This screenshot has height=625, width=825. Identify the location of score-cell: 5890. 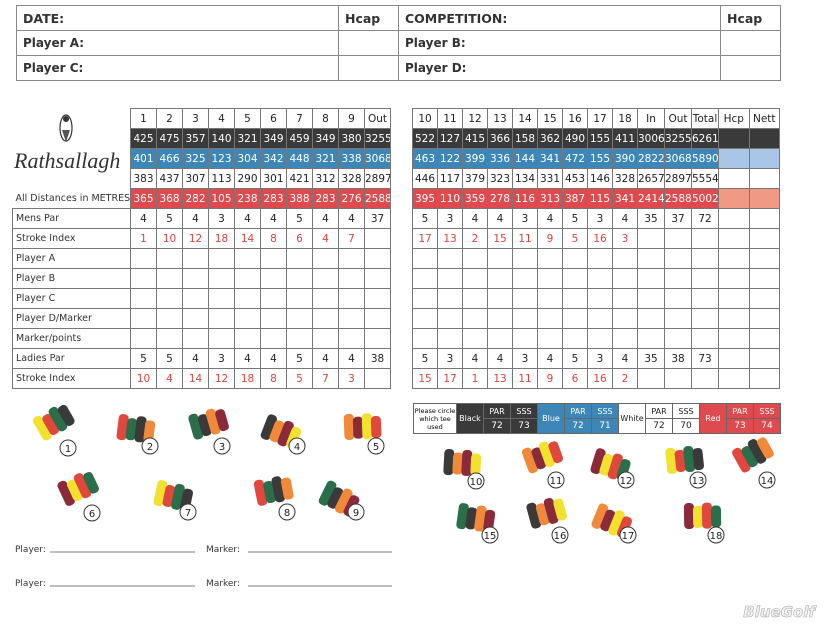
(705, 158).